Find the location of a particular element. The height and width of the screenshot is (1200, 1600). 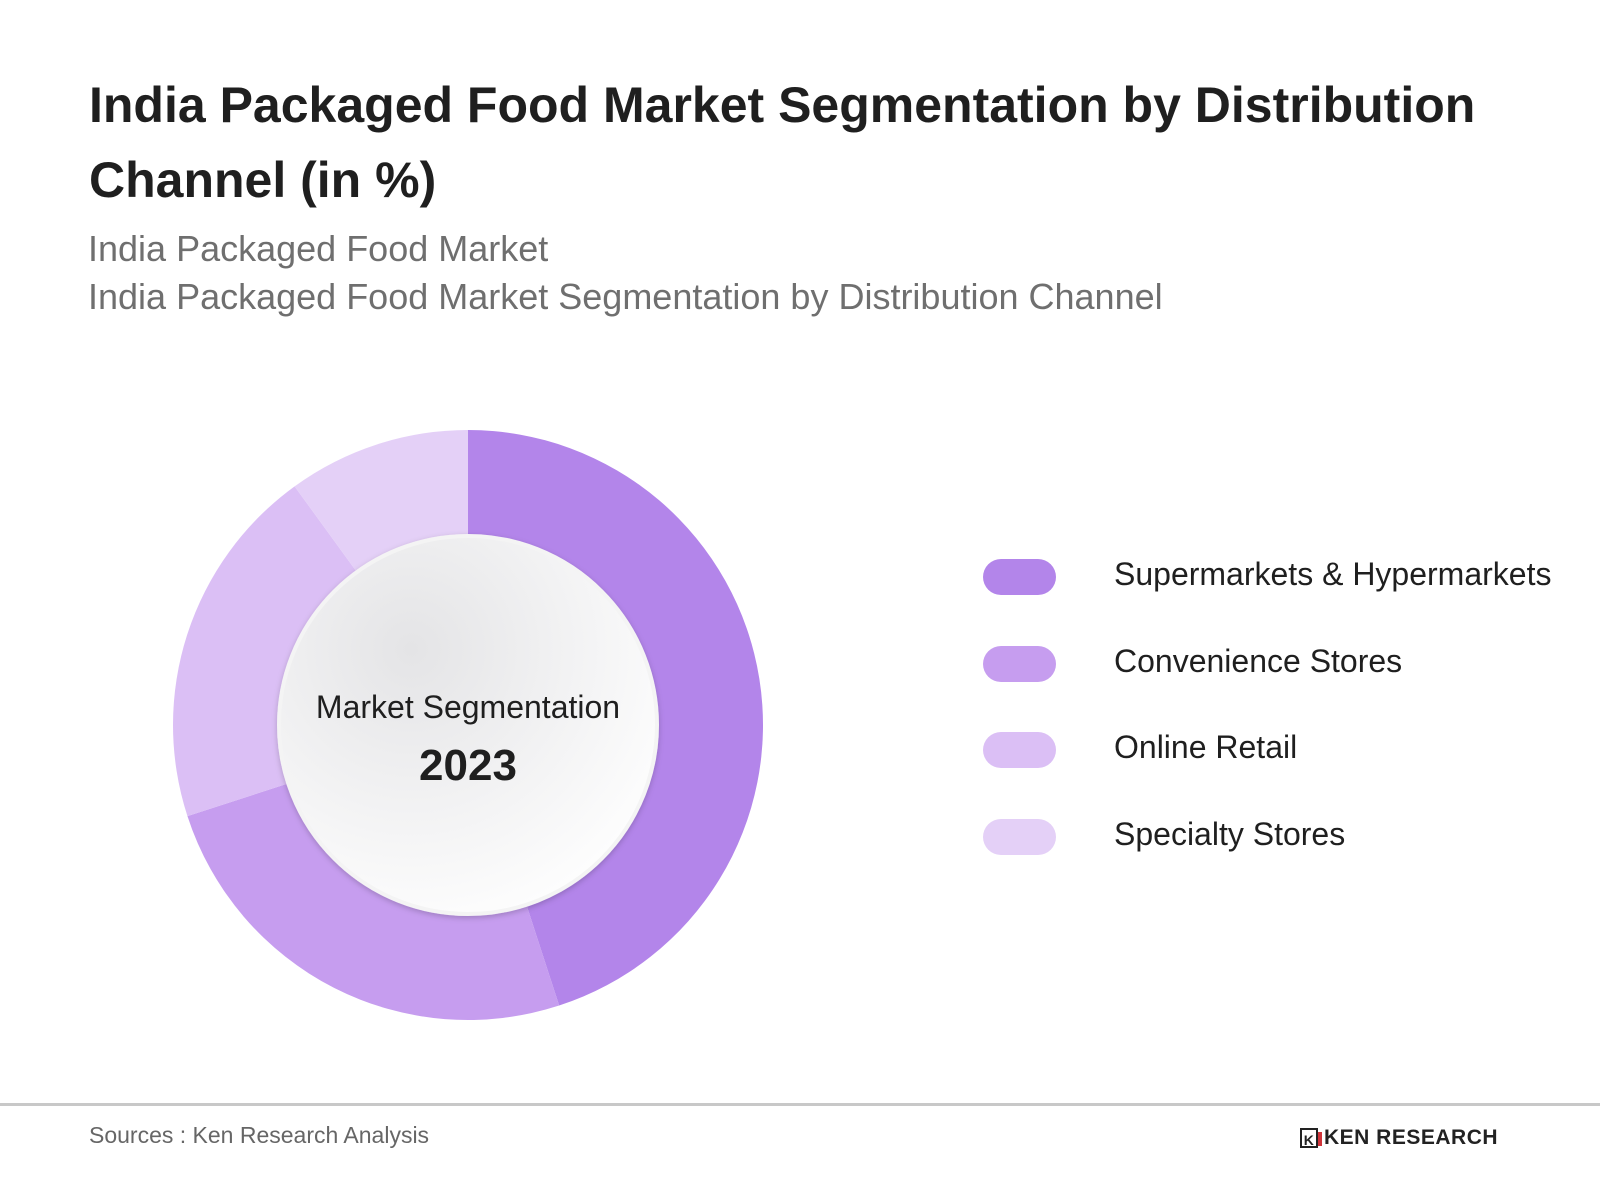

legend-label: Convenience Stores is located at coordinates (1258, 661).